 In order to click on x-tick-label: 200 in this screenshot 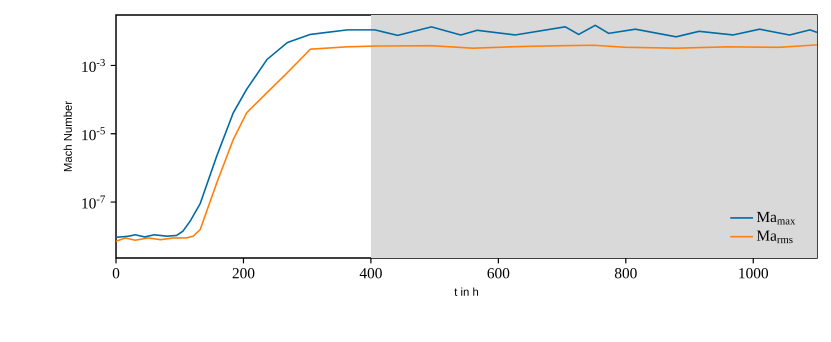, I will do `click(243, 273)`.